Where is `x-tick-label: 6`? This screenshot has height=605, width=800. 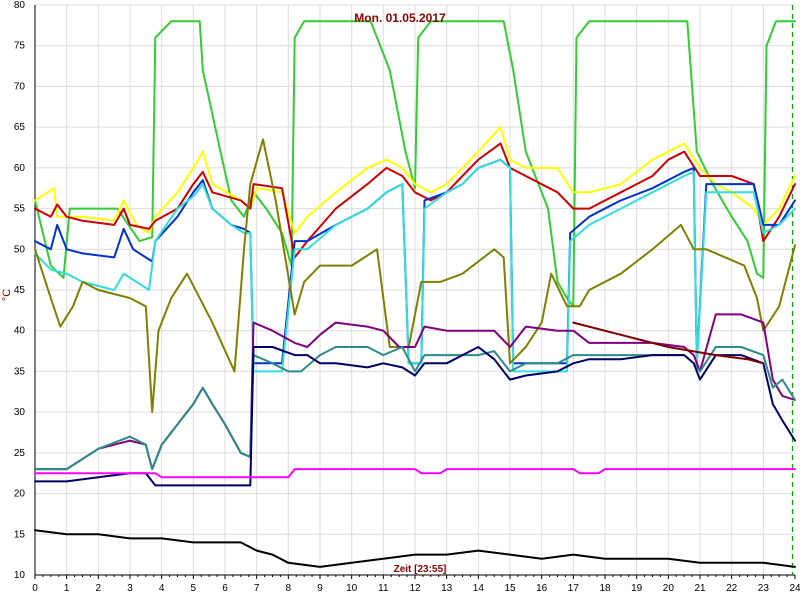
x-tick-label: 6 is located at coordinates (225, 588).